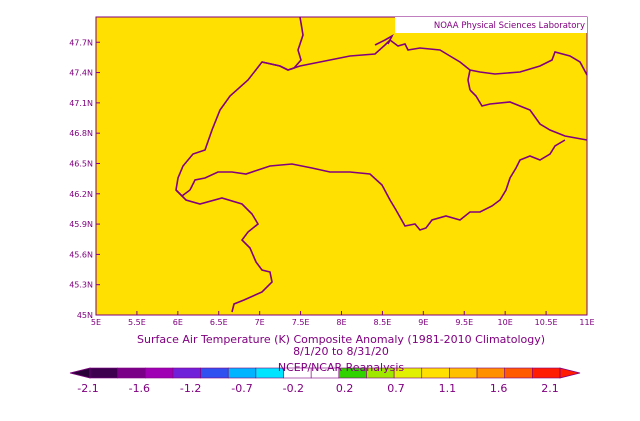  Describe the element at coordinates (499, 388) in the screenshot. I see `colorbar-label: 1.6` at that location.